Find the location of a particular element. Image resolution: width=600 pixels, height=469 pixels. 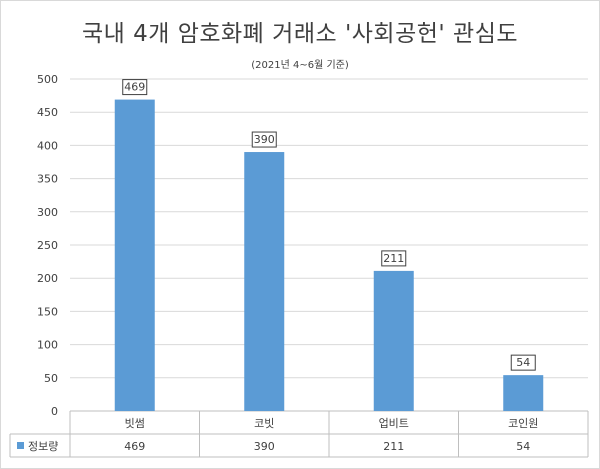

y-tick-label: 250 is located at coordinates (47, 245).